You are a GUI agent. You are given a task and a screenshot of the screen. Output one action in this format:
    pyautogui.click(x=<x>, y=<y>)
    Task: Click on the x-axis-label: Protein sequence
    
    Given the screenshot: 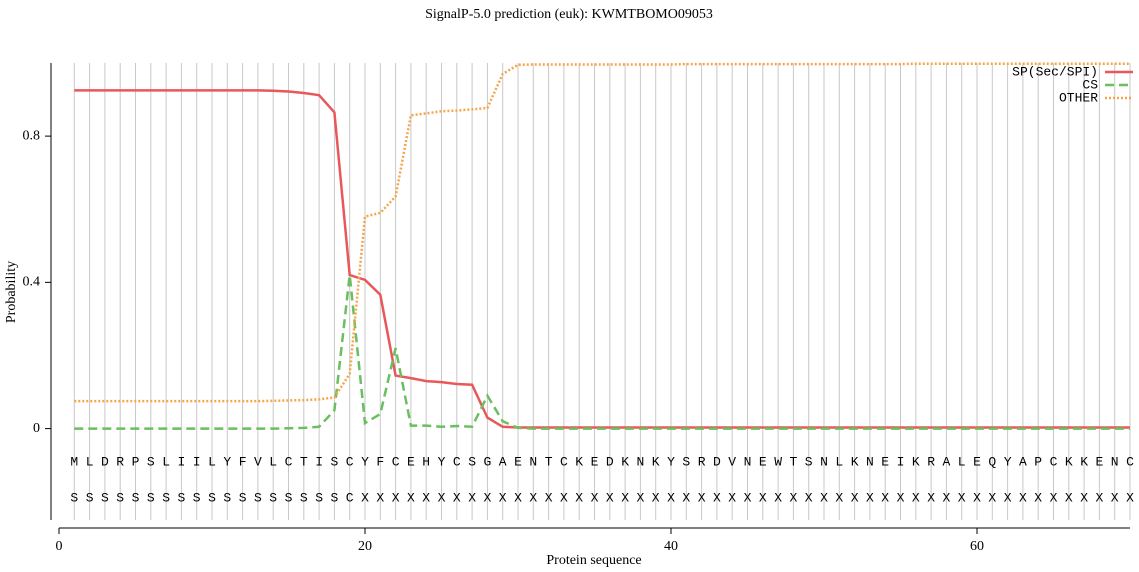 What is the action you would take?
    pyautogui.click(x=593, y=560)
    